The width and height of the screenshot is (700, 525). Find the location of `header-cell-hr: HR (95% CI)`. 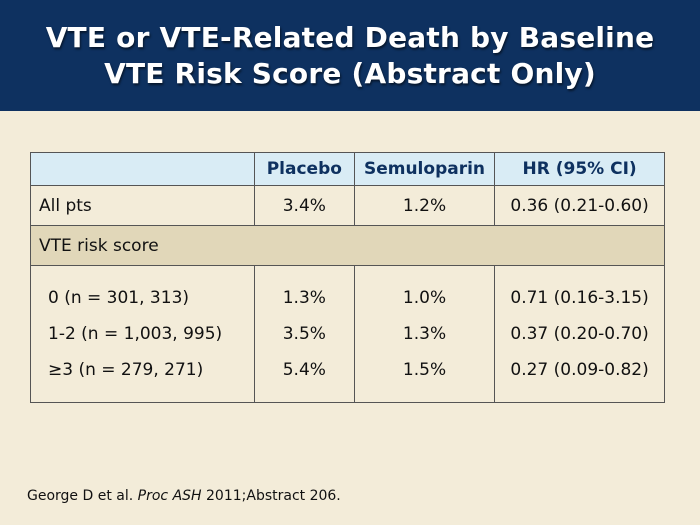

header-cell-hr: HR (95% CI) is located at coordinates (579, 169).